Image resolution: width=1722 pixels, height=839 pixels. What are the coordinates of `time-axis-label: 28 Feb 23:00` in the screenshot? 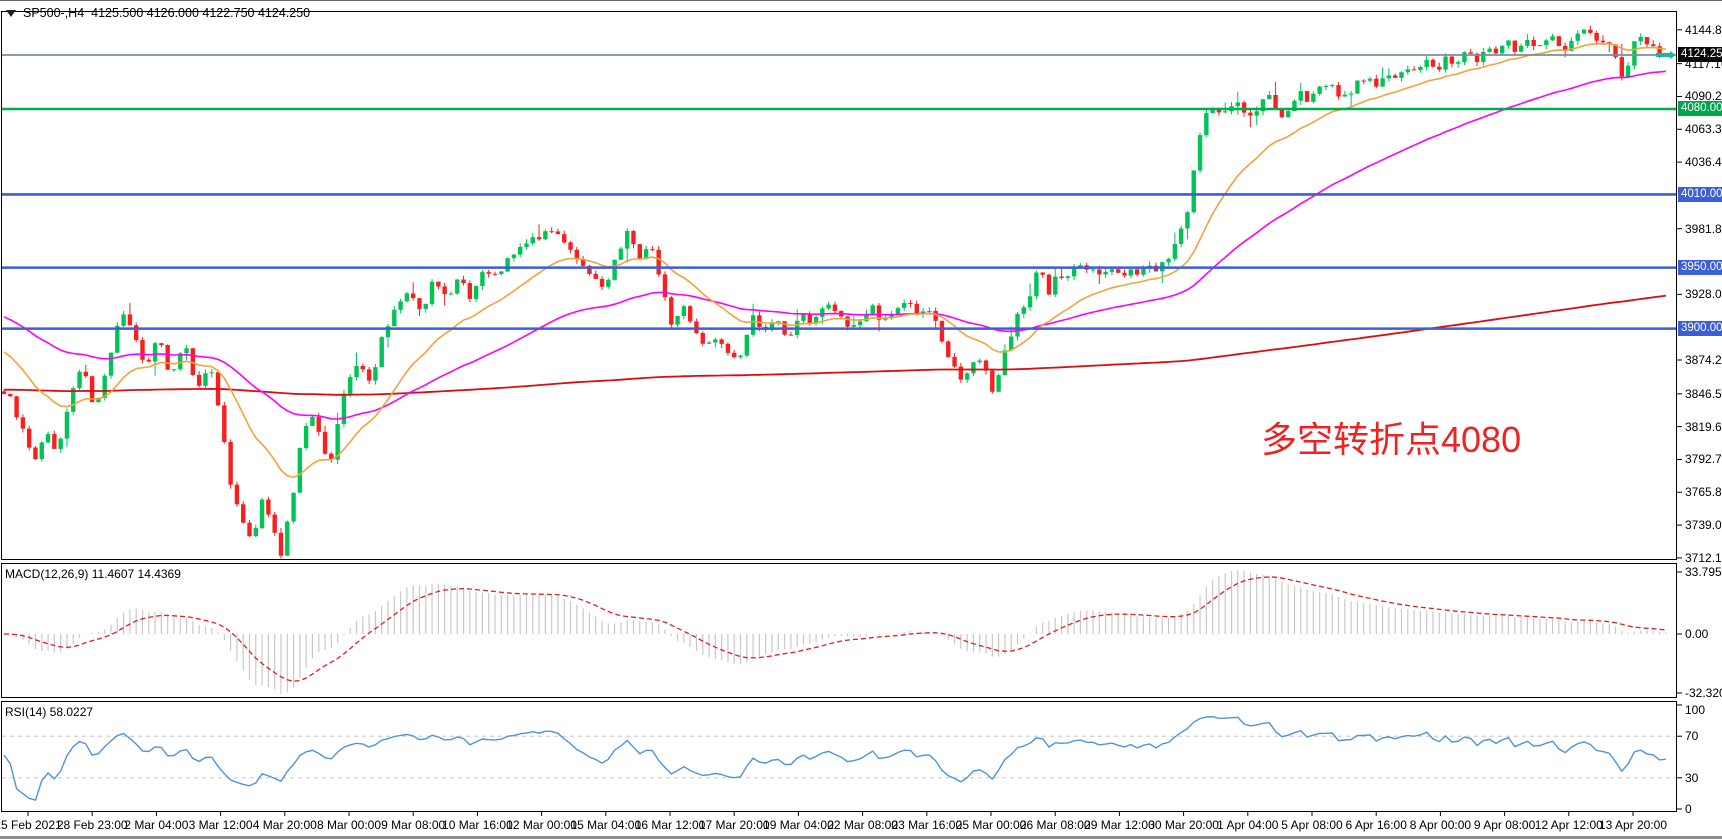 It's located at (92, 825).